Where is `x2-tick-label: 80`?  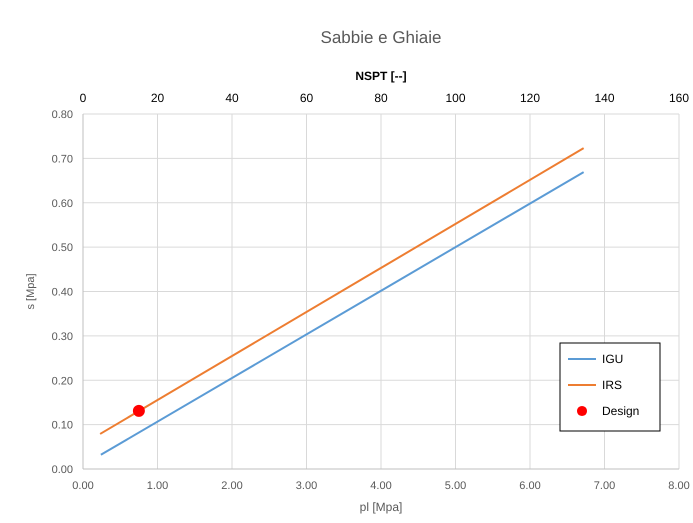 x2-tick-label: 80 is located at coordinates (381, 98).